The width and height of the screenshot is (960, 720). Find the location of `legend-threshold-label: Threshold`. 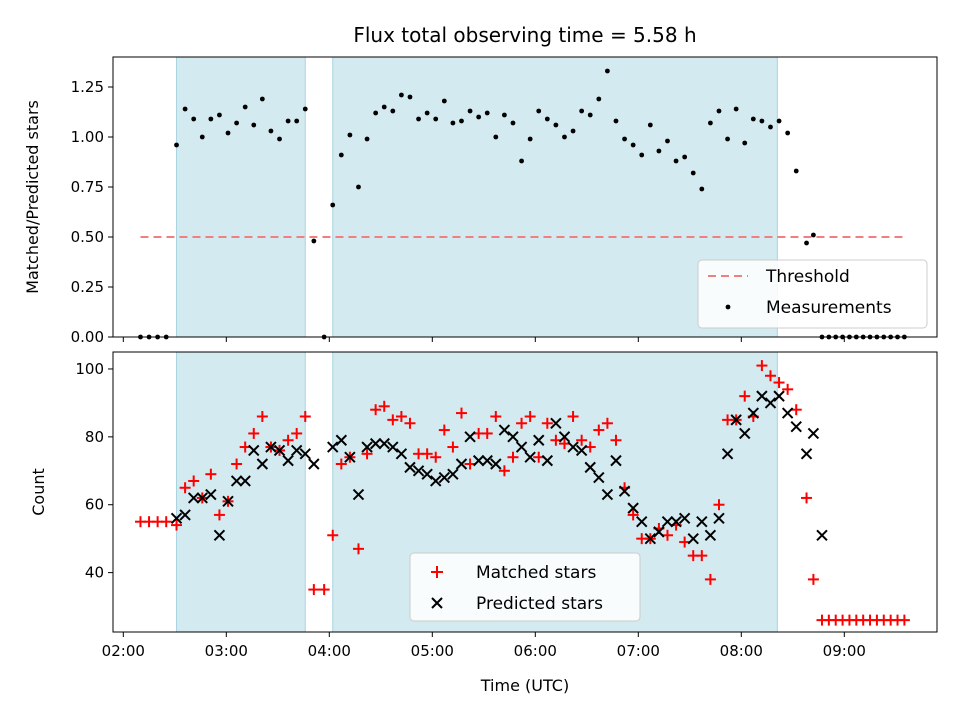

legend-threshold-label: Threshold is located at coordinates (807, 277).